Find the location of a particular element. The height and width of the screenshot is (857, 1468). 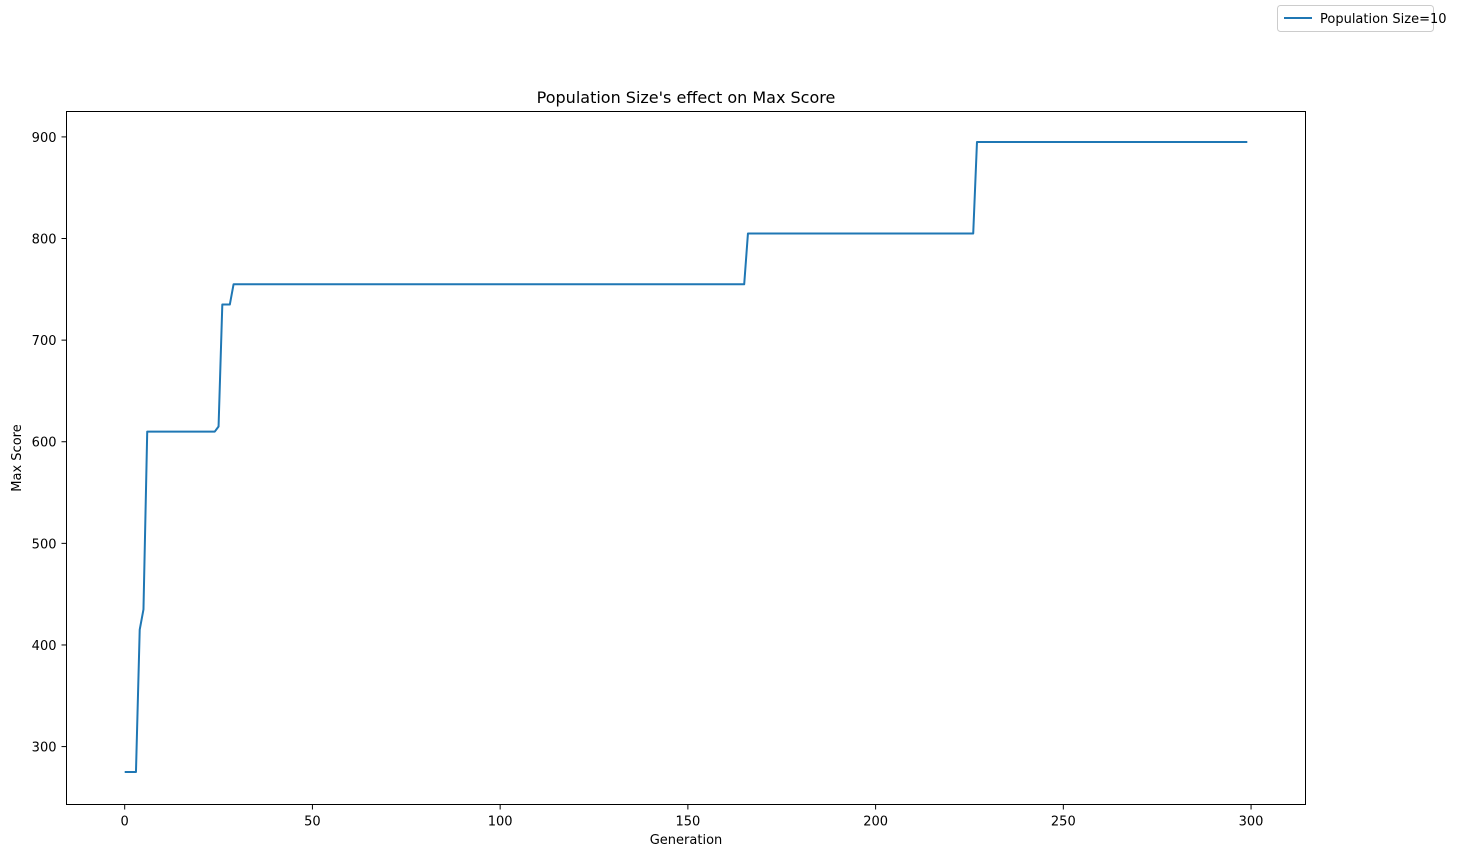

legend: Population Size=10 is located at coordinates (1362, 18).